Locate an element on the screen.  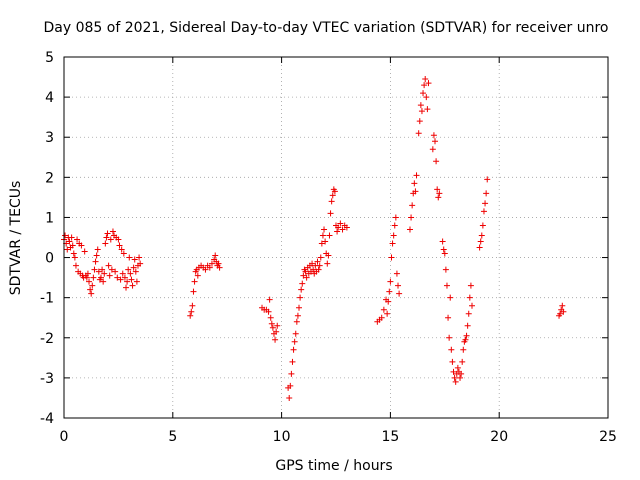
x-tick-label: 0 is located at coordinates (64, 437).